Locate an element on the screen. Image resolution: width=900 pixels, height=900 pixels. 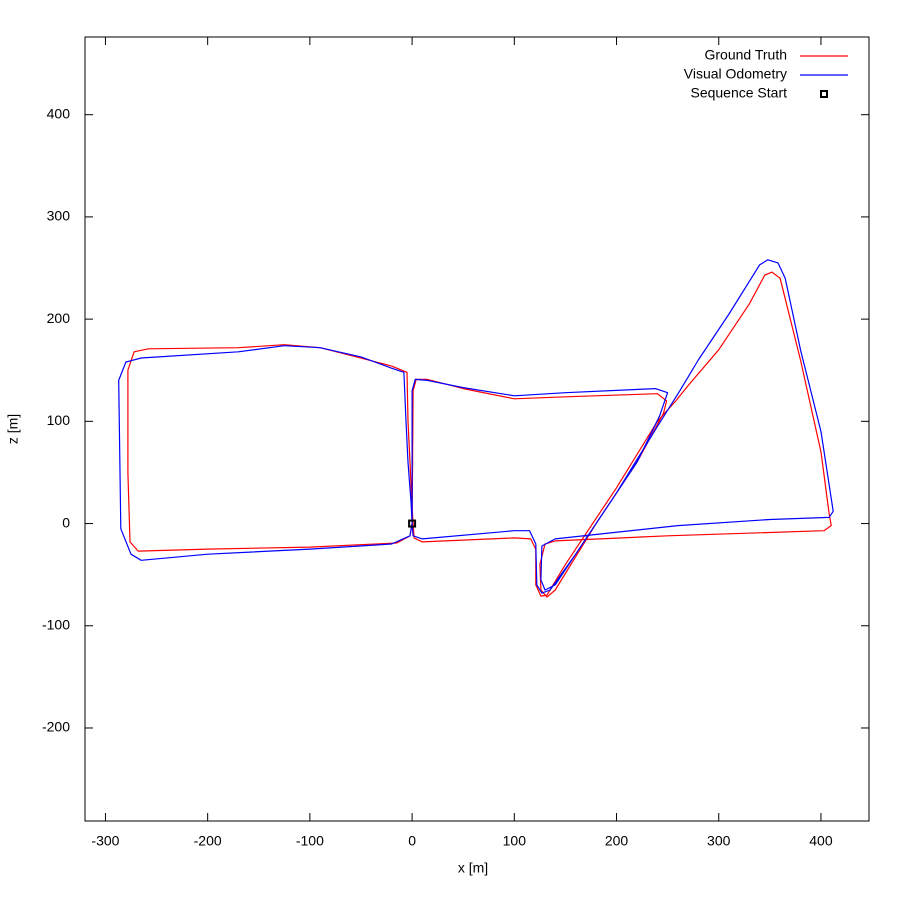
y-tick-label: 100 is located at coordinates (59, 420).